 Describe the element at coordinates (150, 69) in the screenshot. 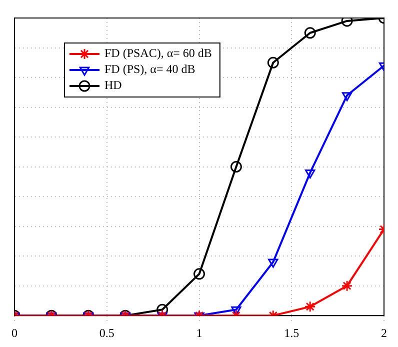

I see `legend-label: FD (PS), α= 40 dB` at that location.